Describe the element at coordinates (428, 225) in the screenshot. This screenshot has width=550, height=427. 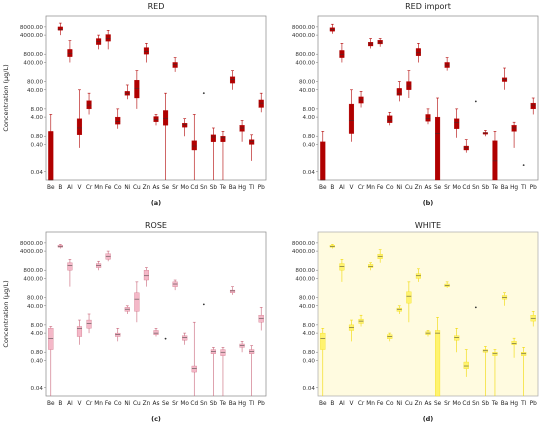
I see `chart-title: WHITE` at that location.